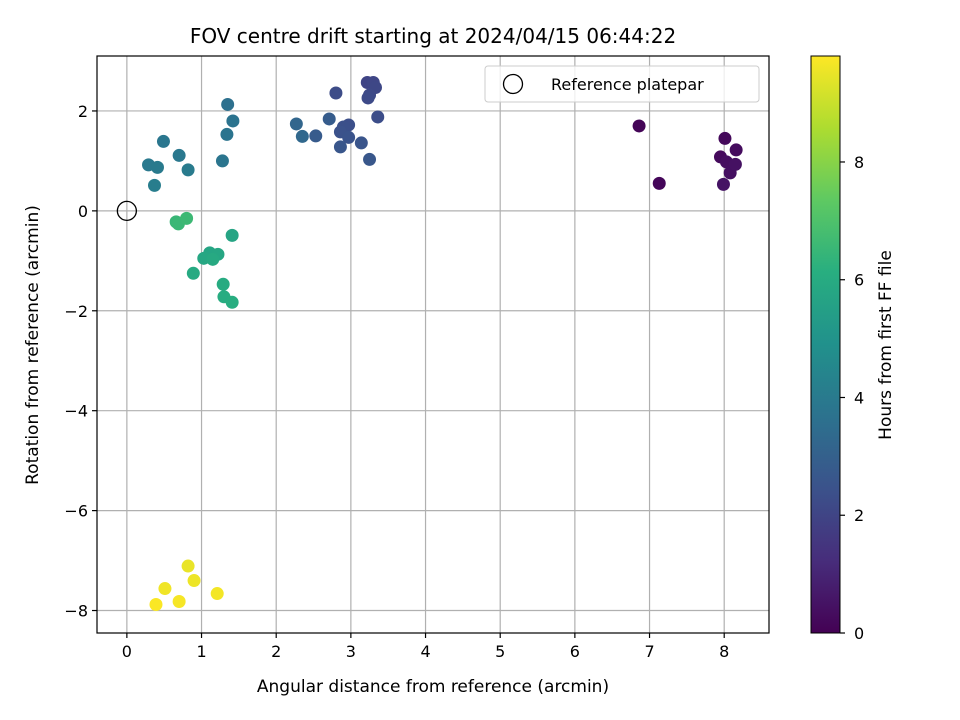 Image resolution: width=960 pixels, height=720 pixels. I want to click on x-tick-label: 8, so click(724, 651).